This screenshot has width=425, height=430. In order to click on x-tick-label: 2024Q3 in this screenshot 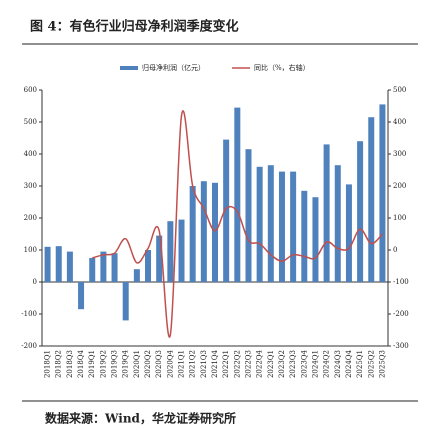, I will do `click(338, 364)`.